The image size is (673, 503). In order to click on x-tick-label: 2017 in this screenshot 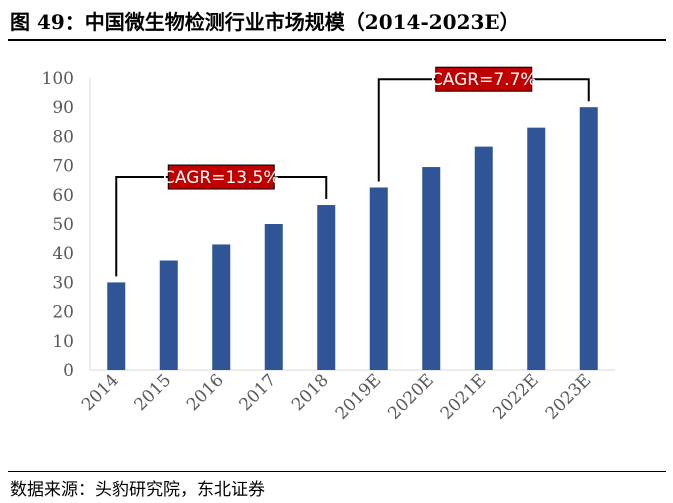, I will do `click(258, 392)`.